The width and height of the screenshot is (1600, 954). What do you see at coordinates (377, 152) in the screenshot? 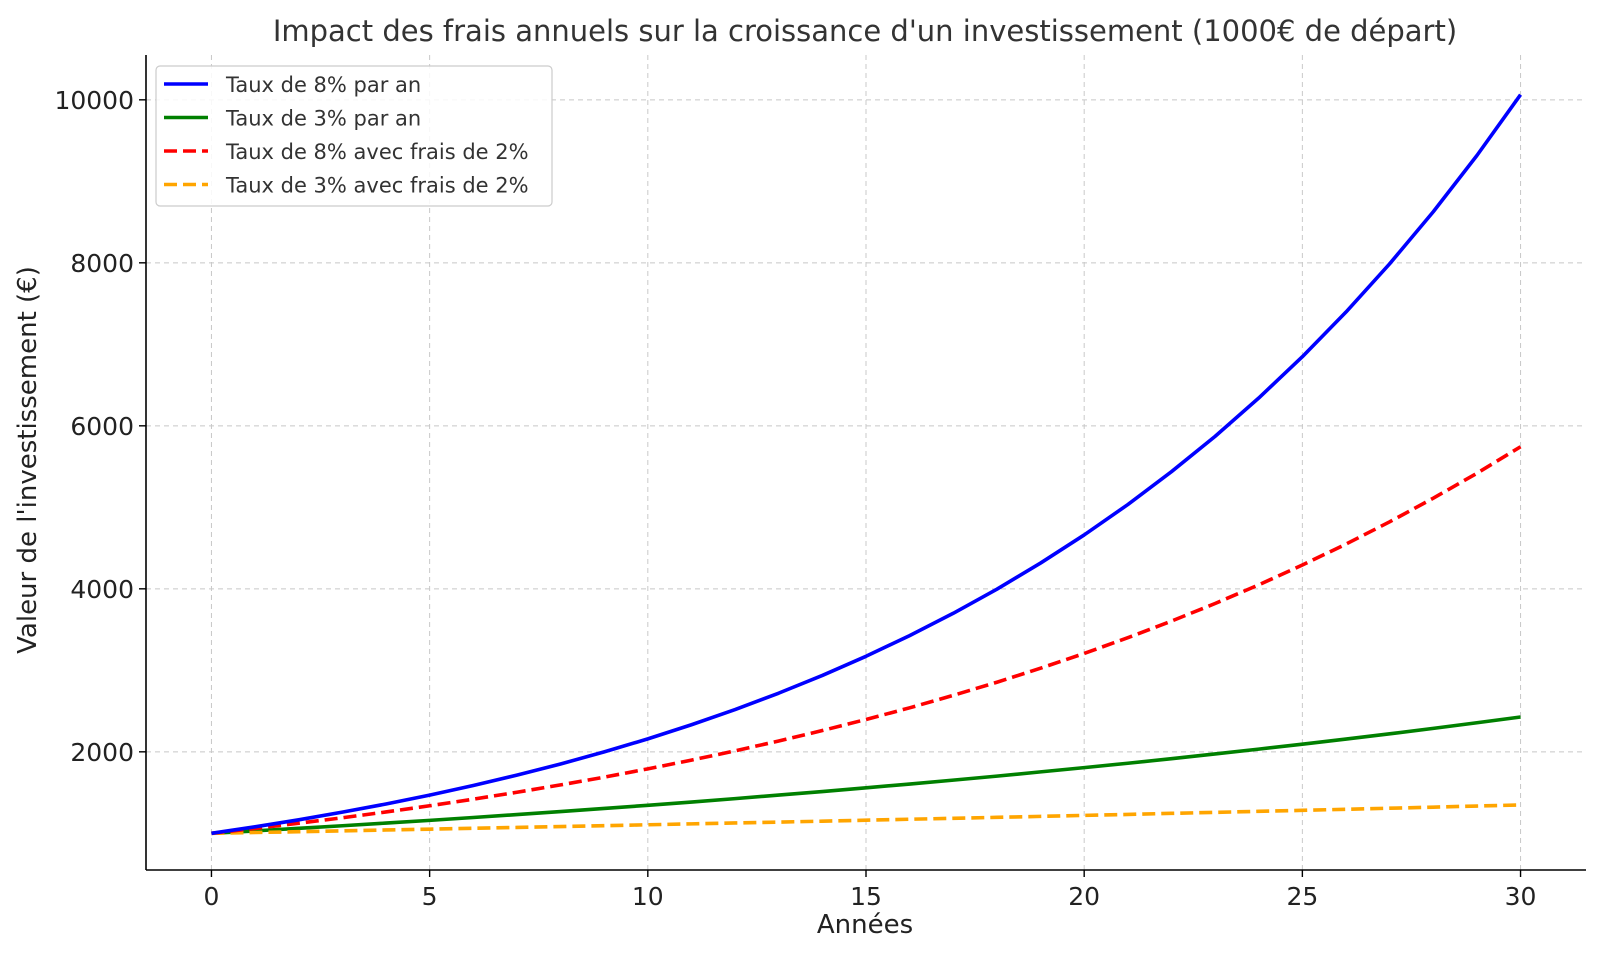
I see `legend-label: Taux de 8% avec frais de 2%` at bounding box center [377, 152].